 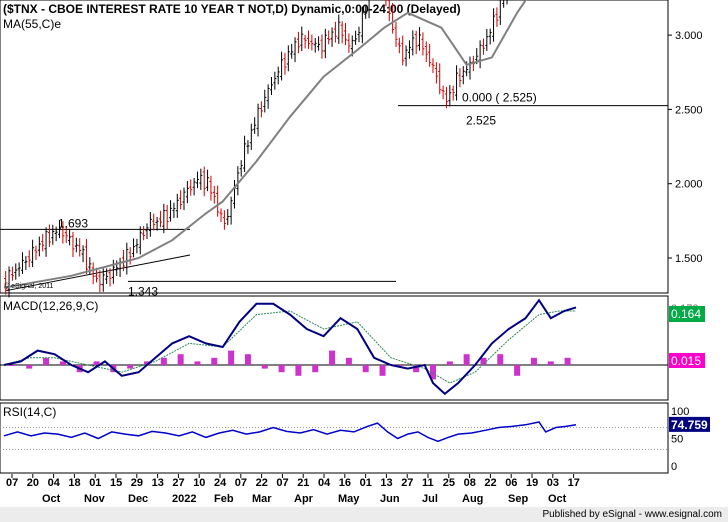 I want to click on x-tick-label: 19, so click(x=532, y=483).